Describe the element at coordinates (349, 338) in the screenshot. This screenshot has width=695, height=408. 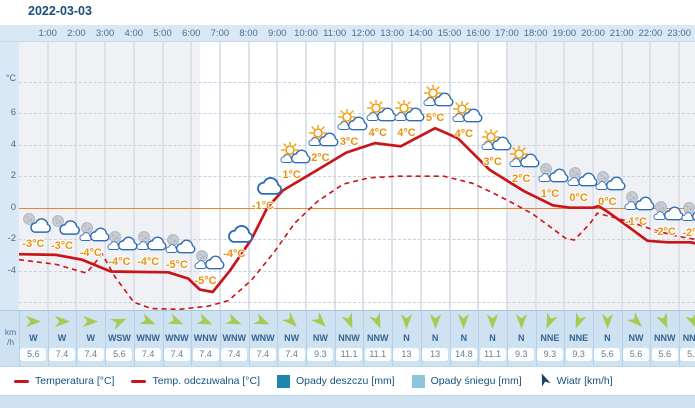
I see `wind-direction: NNW` at that location.